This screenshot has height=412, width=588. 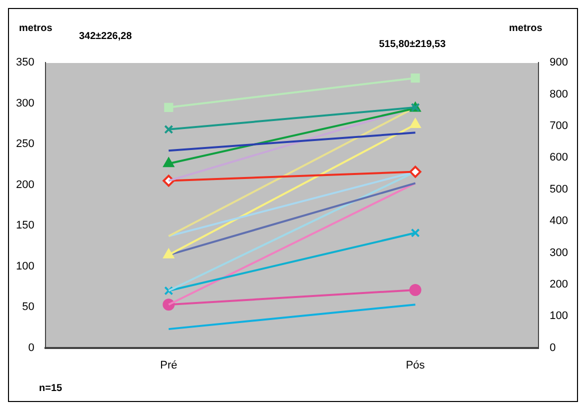 I want to click on y2-tick-label: 0, so click(x=553, y=348).